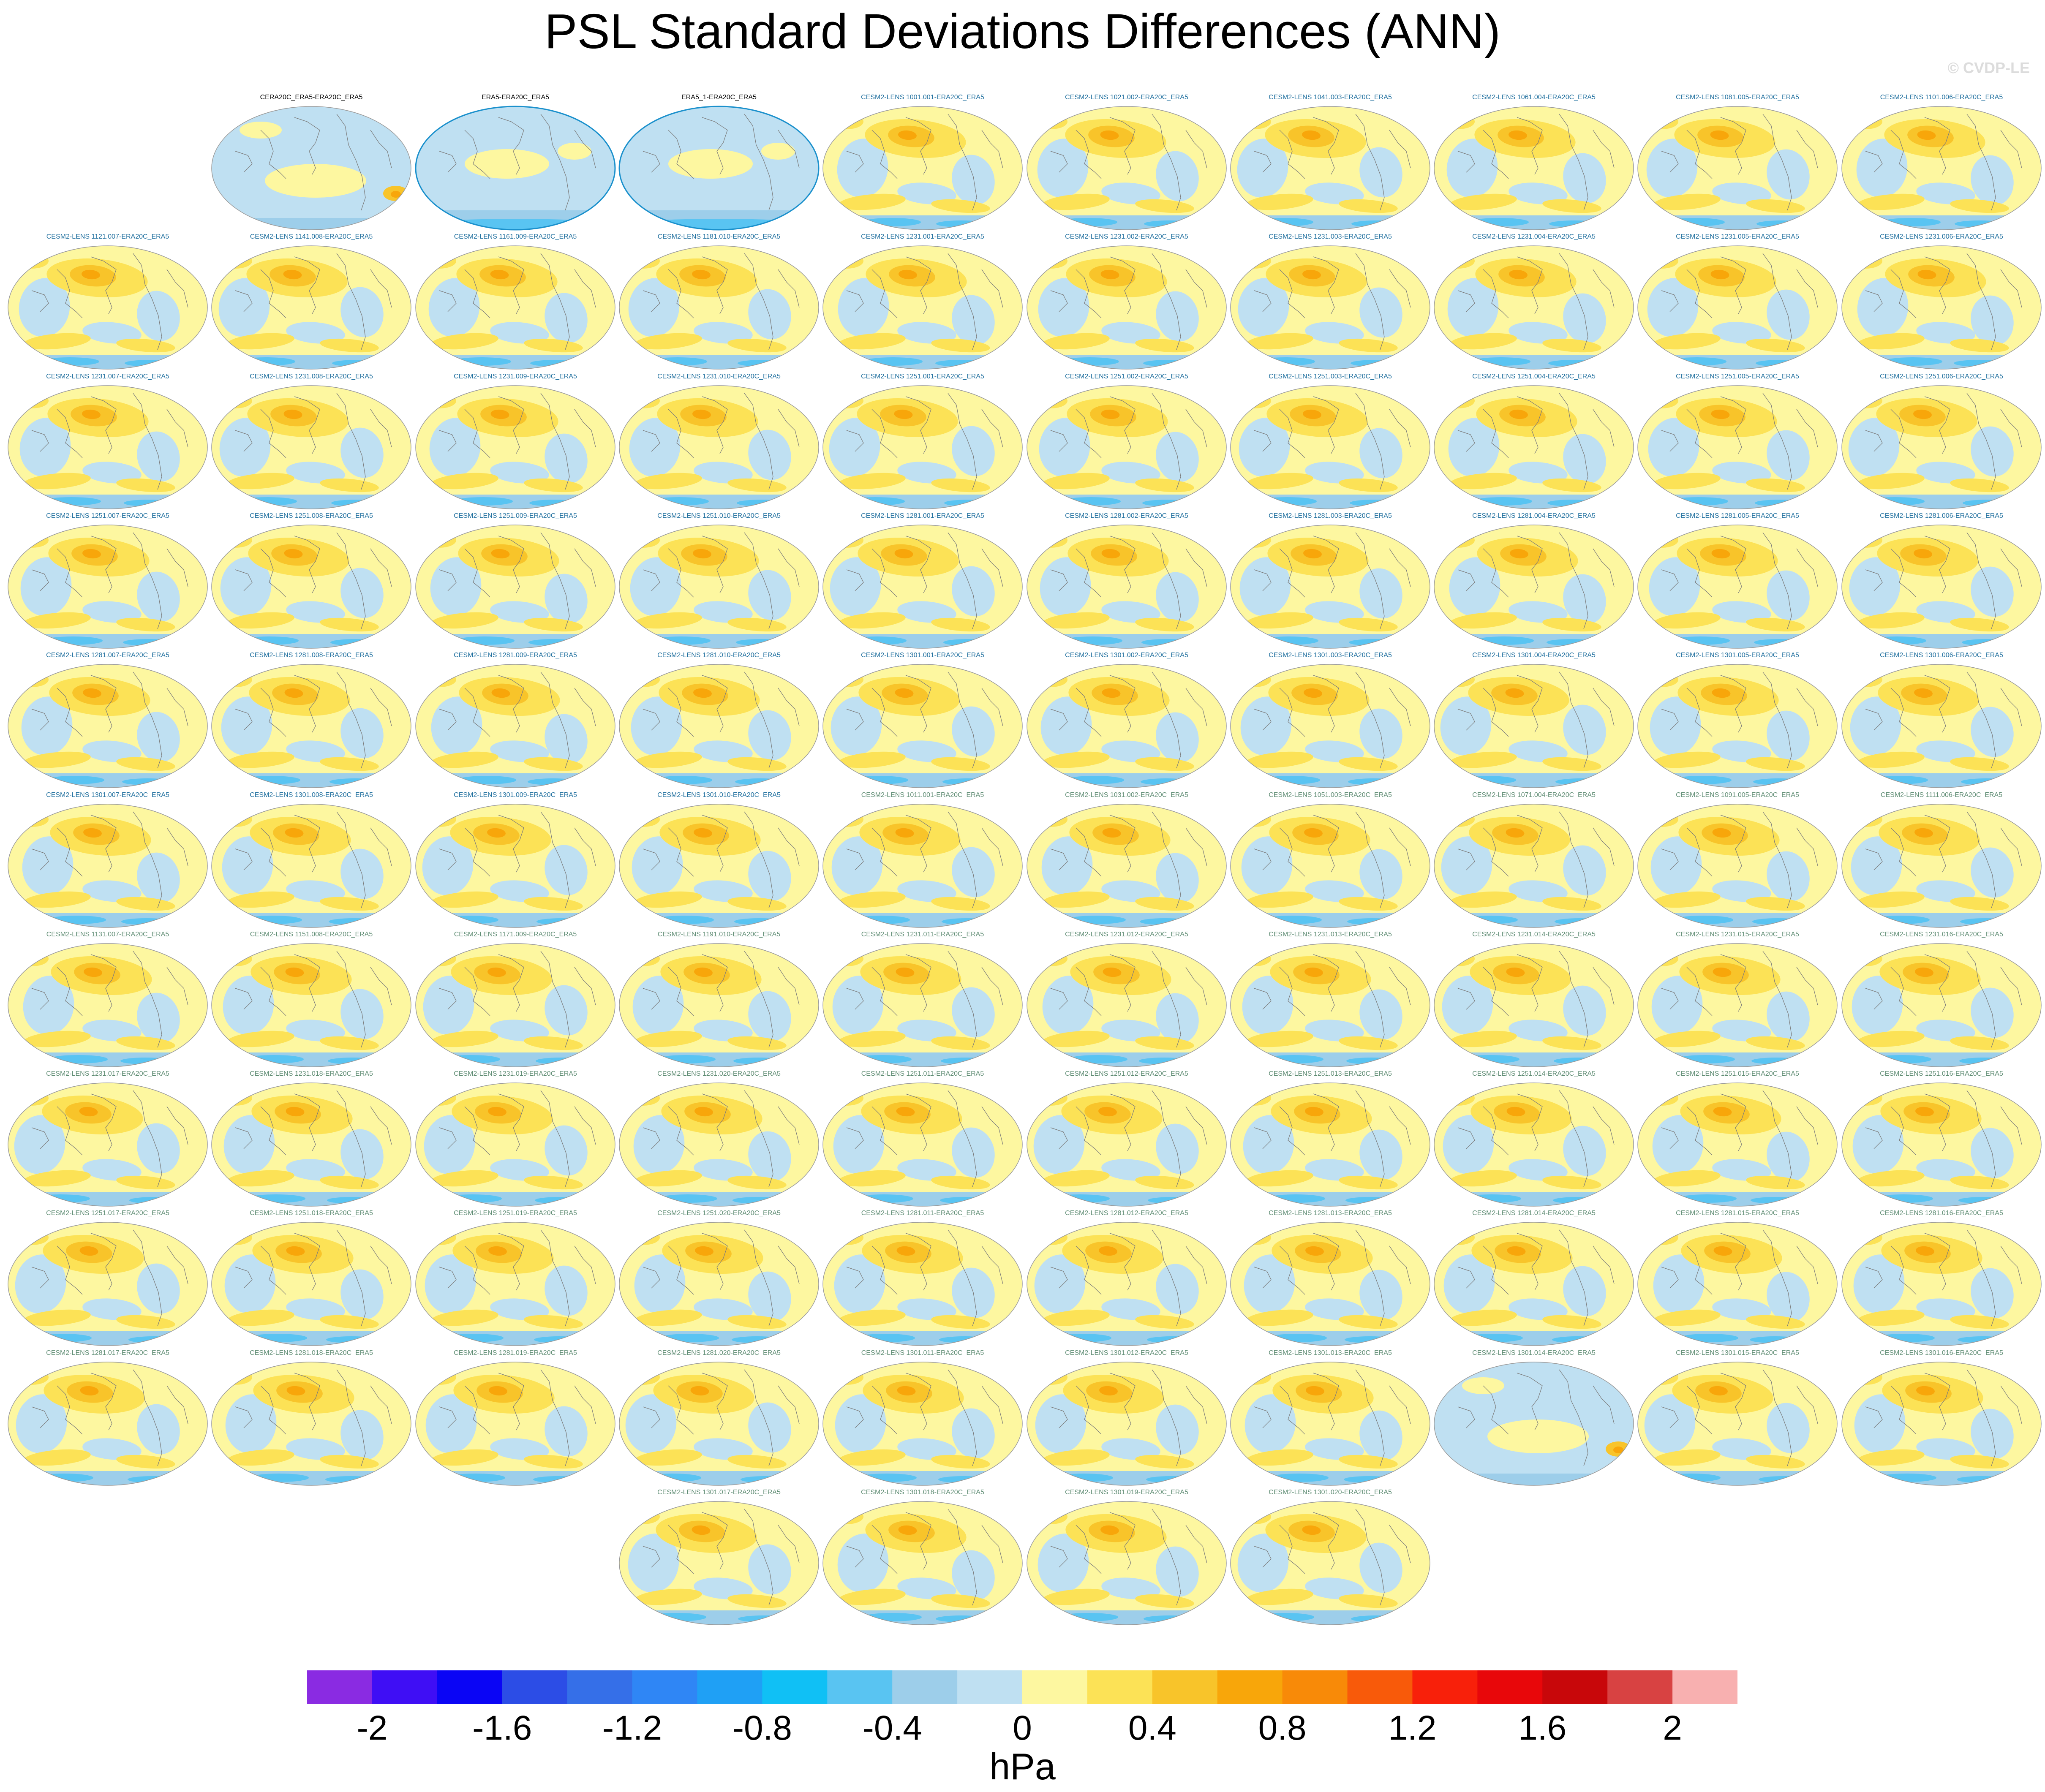 The image size is (2045, 1792). Describe the element at coordinates (1126, 1139) in the screenshot. I see `map-panel: CESM2-LENS 1251.012-ERA20C_ERA5` at that location.